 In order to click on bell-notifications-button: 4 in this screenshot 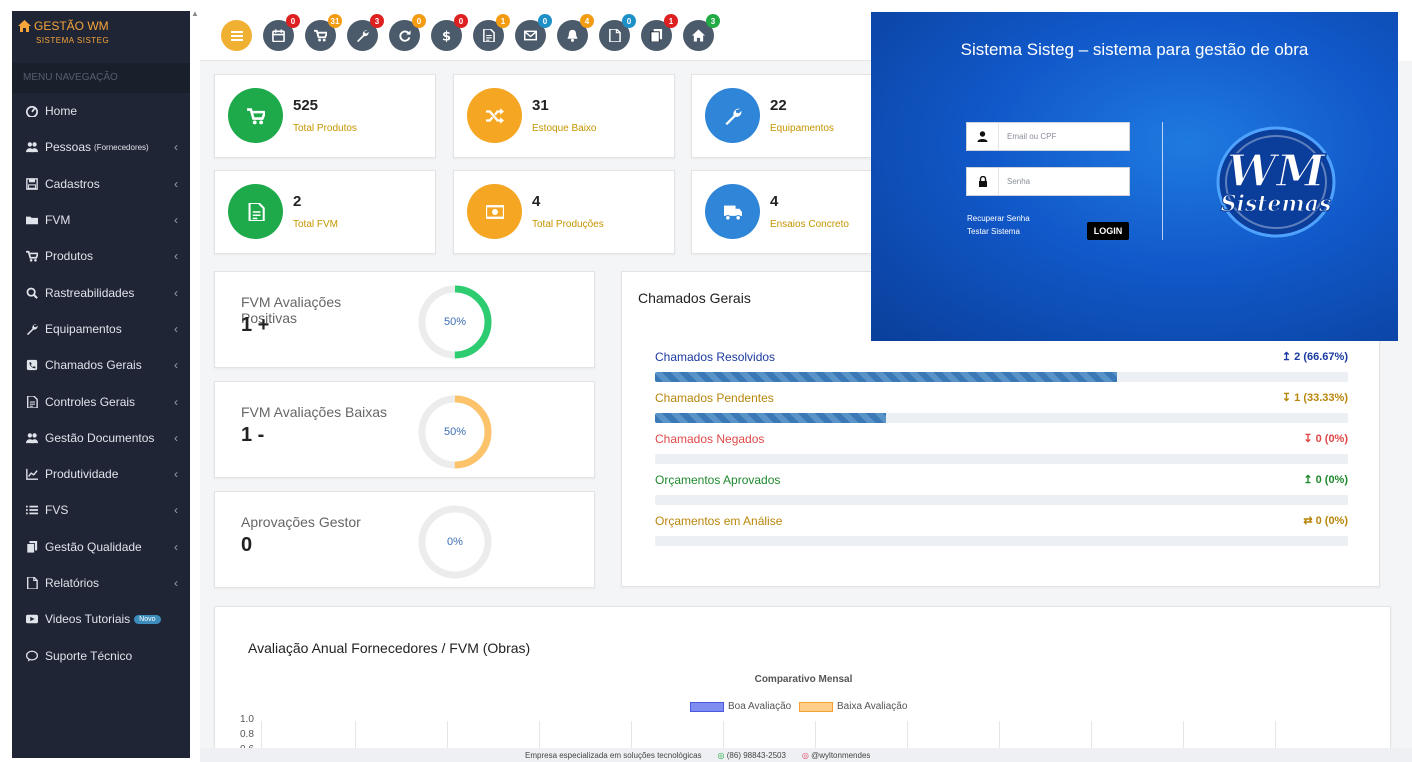, I will do `click(575, 32)`.